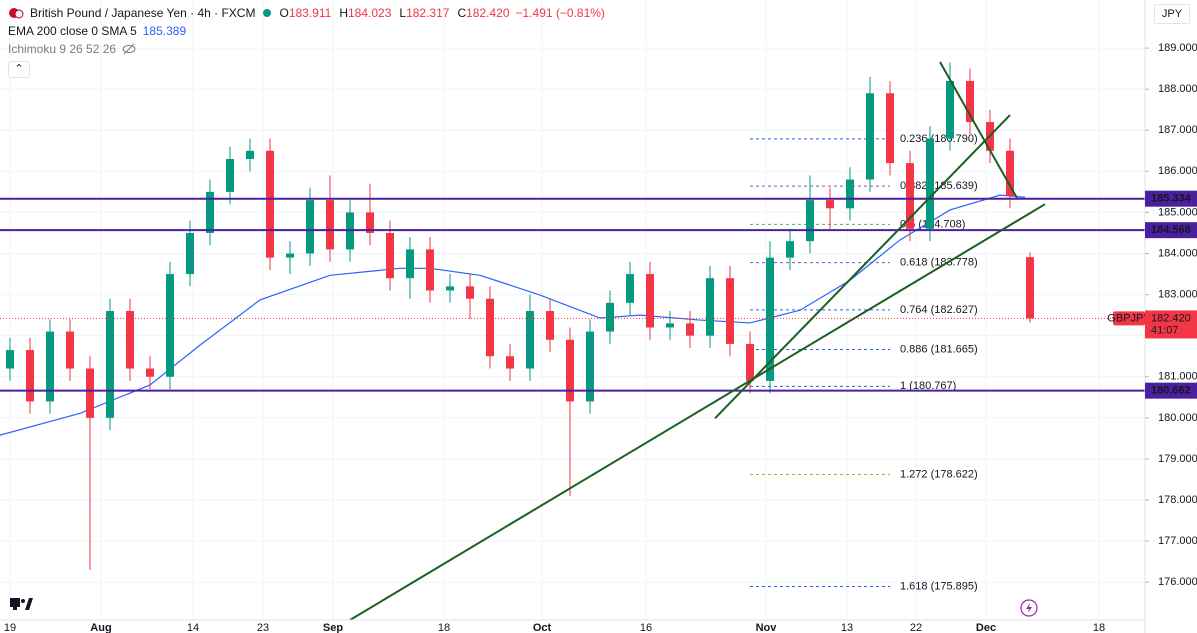  What do you see at coordinates (1165, 330) in the screenshot?
I see `countdown: 41:07` at bounding box center [1165, 330].